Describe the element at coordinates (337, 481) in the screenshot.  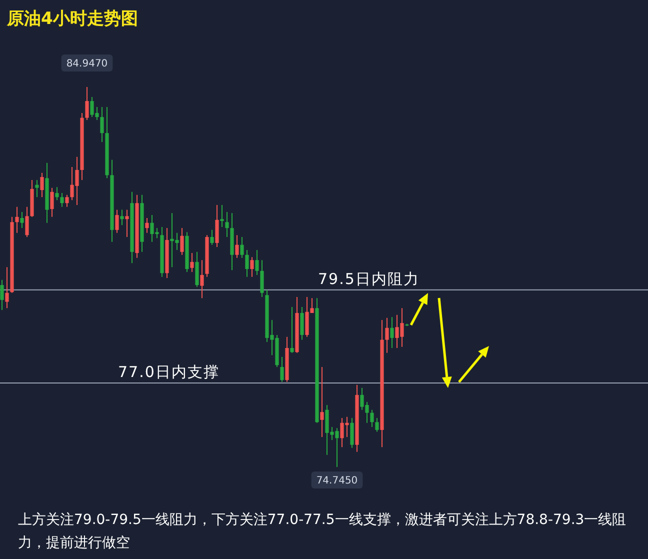
I see `annotation: 74.7450` at that location.